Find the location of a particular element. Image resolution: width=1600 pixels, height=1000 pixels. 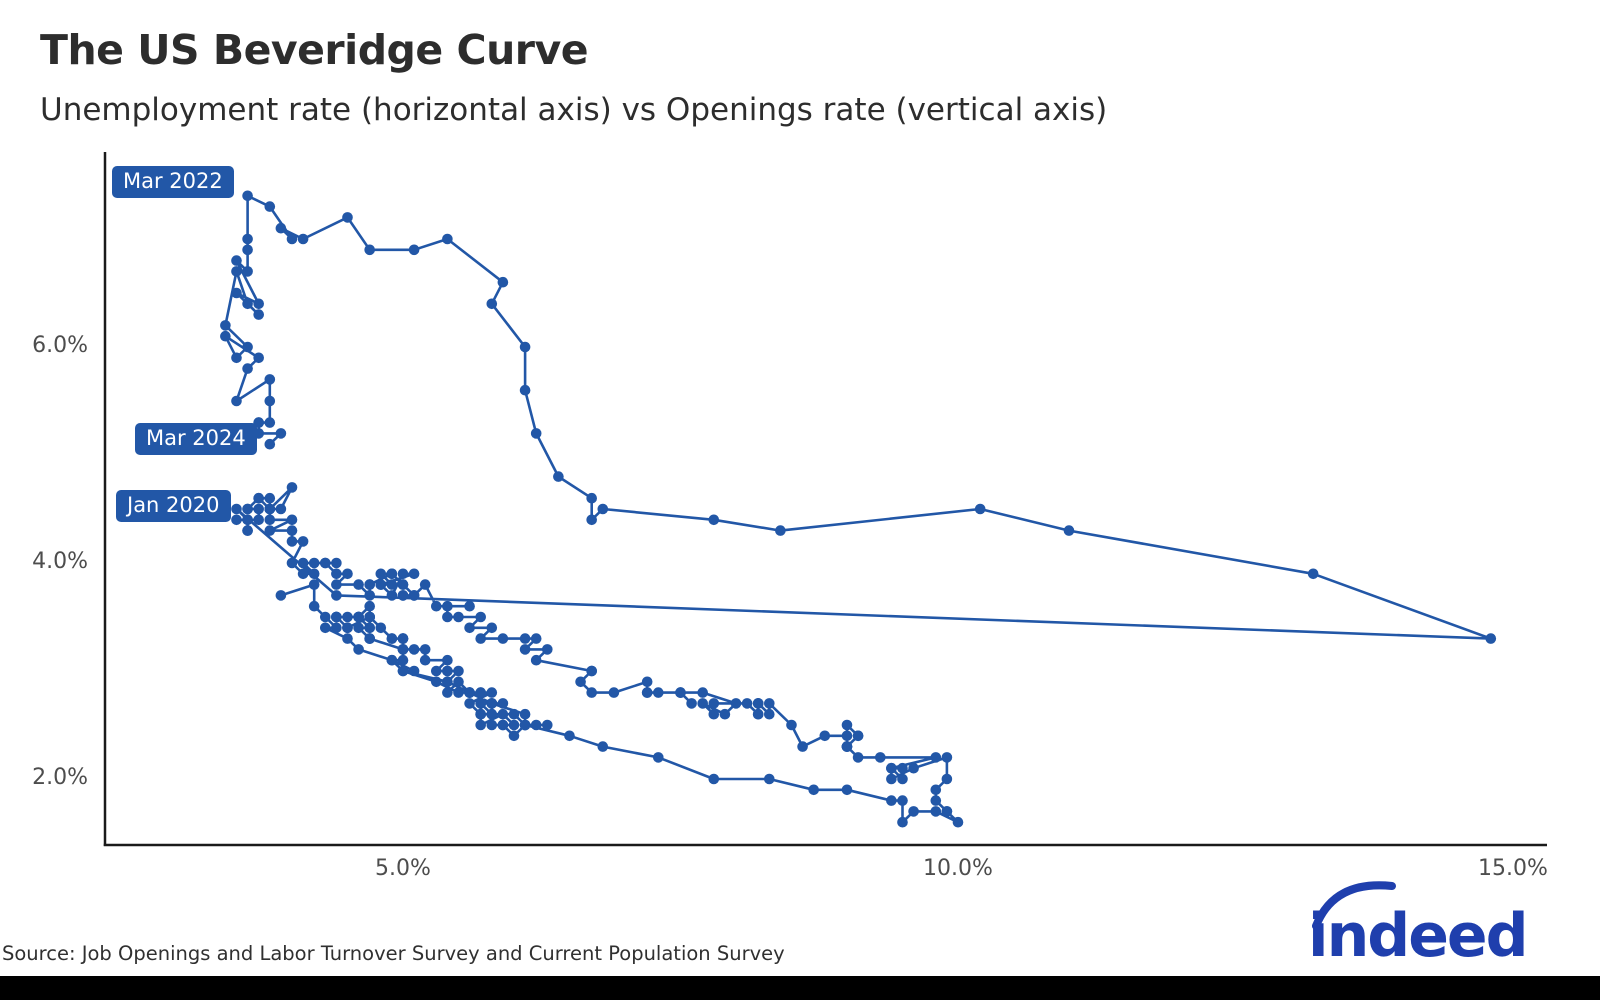

page-title: The US Beveridge Curve is located at coordinates (314, 50).